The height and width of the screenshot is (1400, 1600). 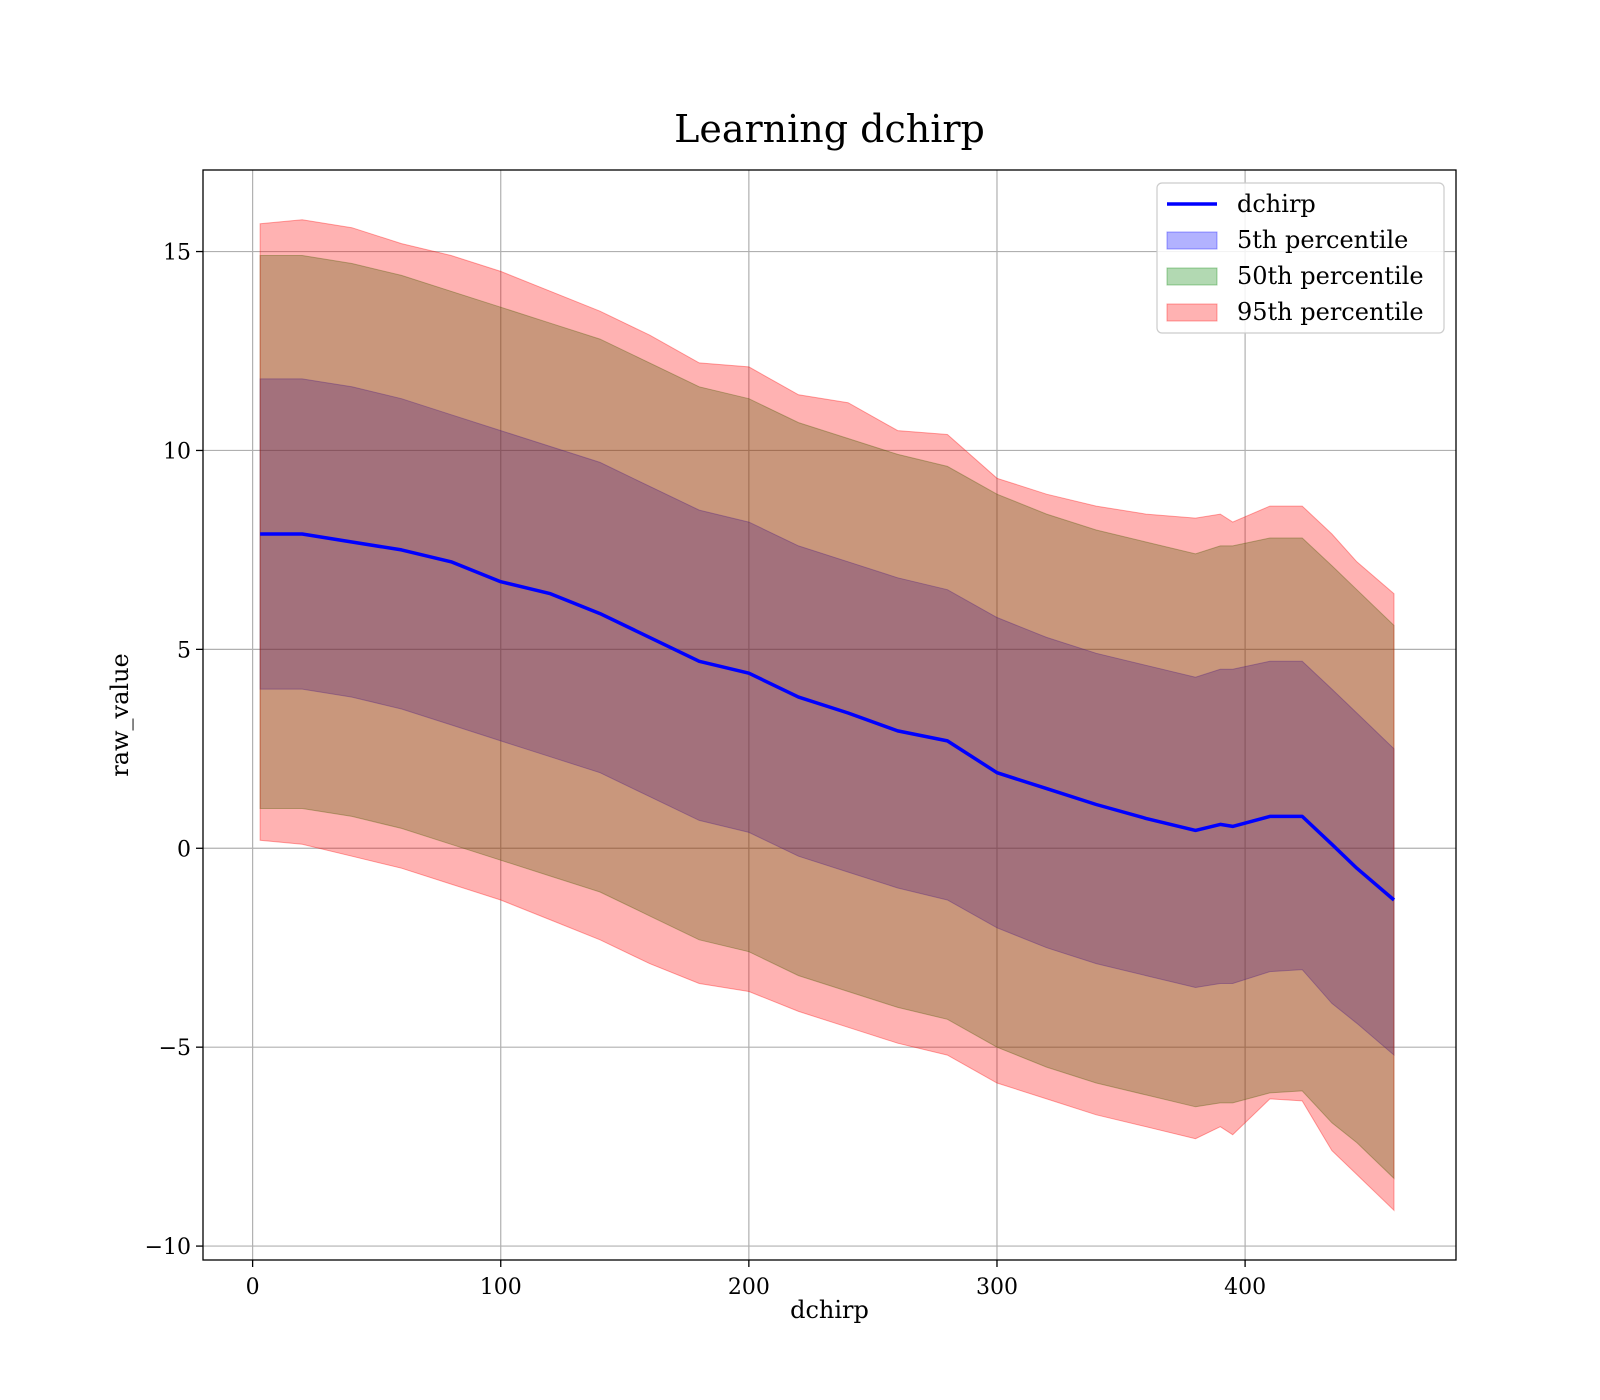 I want to click on x-tick-label: 200, so click(x=749, y=1287).